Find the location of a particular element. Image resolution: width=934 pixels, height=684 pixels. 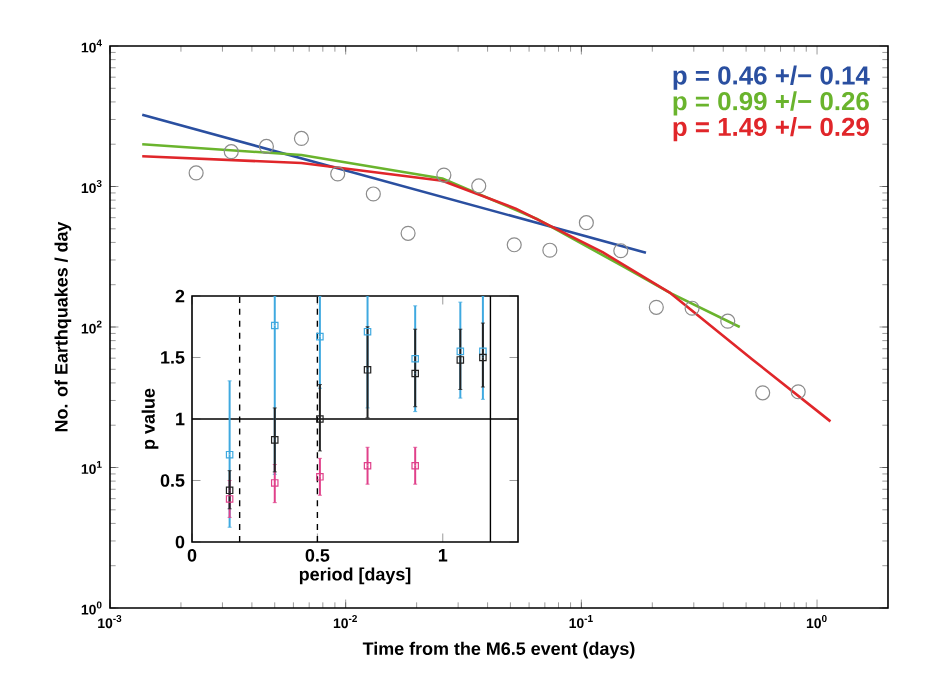

x-axis-title: period [days] is located at coordinates (355, 576).